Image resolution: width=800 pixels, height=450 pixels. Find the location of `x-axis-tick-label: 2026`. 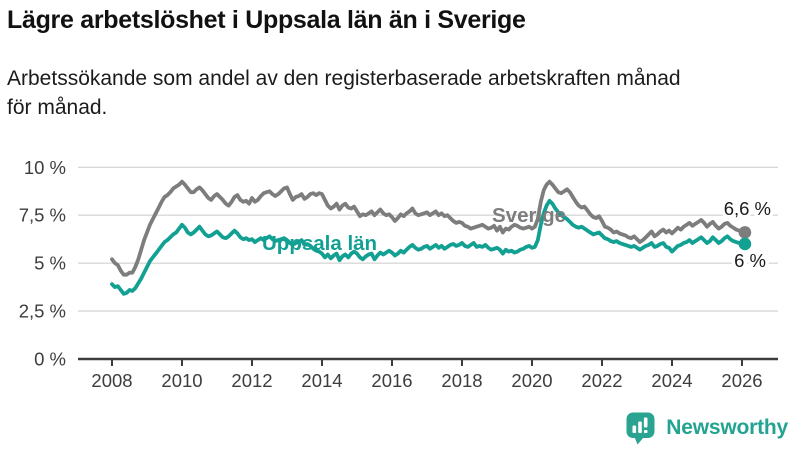

x-axis-tick-label: 2026 is located at coordinates (741, 380).